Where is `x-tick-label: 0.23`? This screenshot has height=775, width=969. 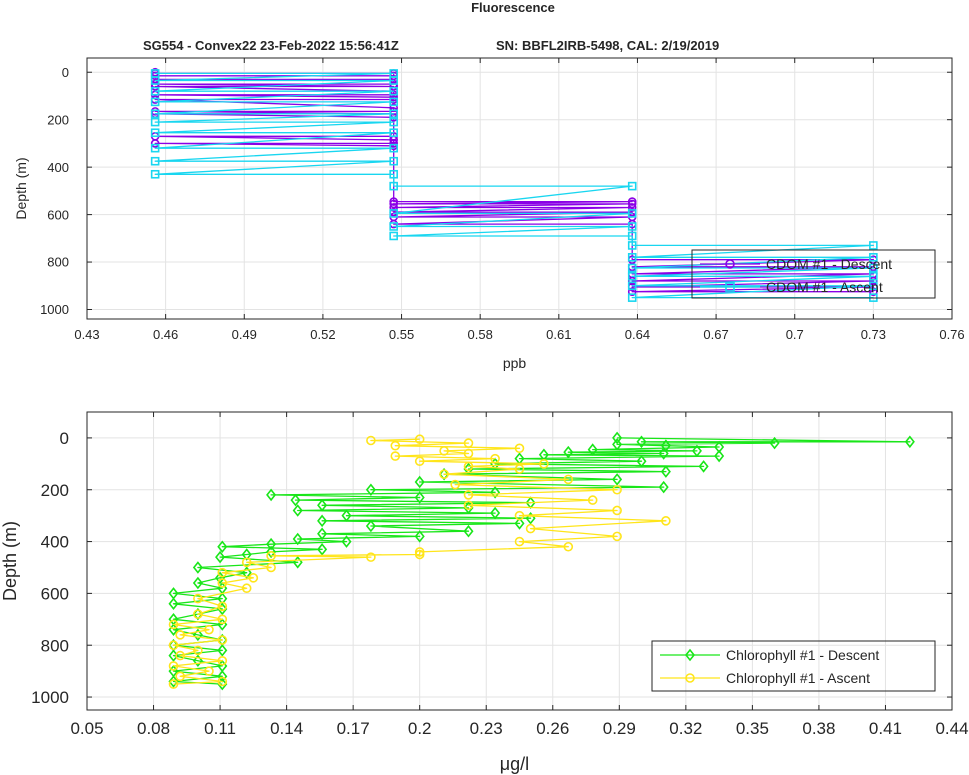
x-tick-label: 0.23 is located at coordinates (486, 728).